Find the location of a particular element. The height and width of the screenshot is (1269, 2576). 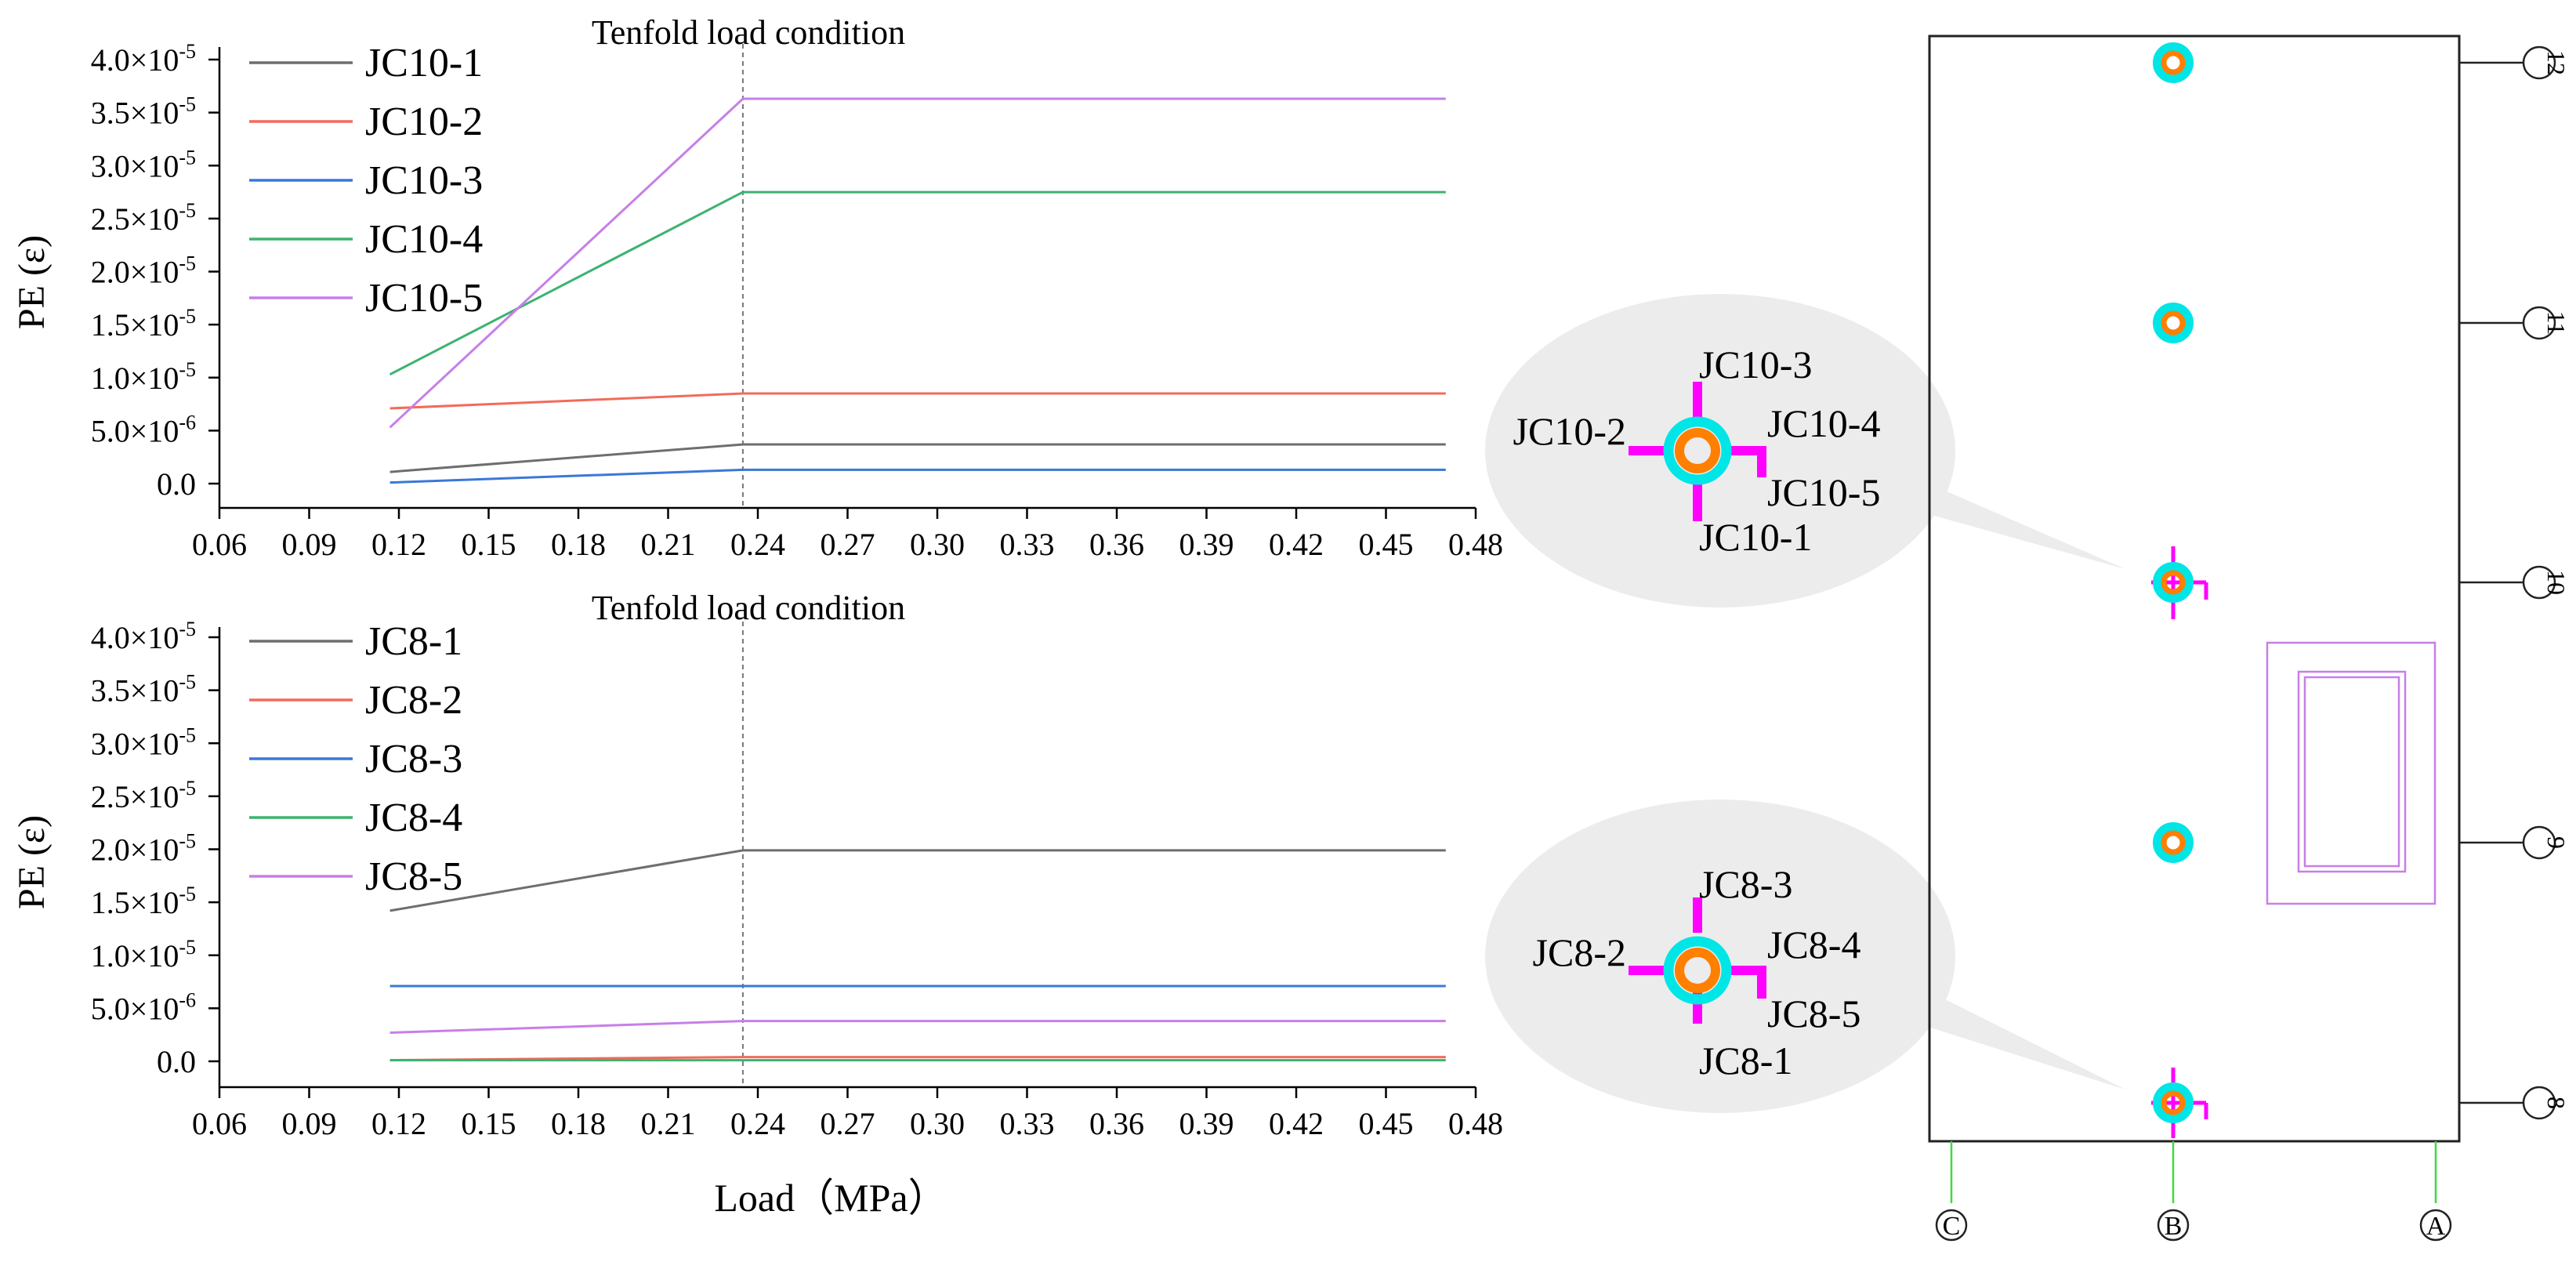

gauge-label-left: JC8-2 is located at coordinates (1579, 952).